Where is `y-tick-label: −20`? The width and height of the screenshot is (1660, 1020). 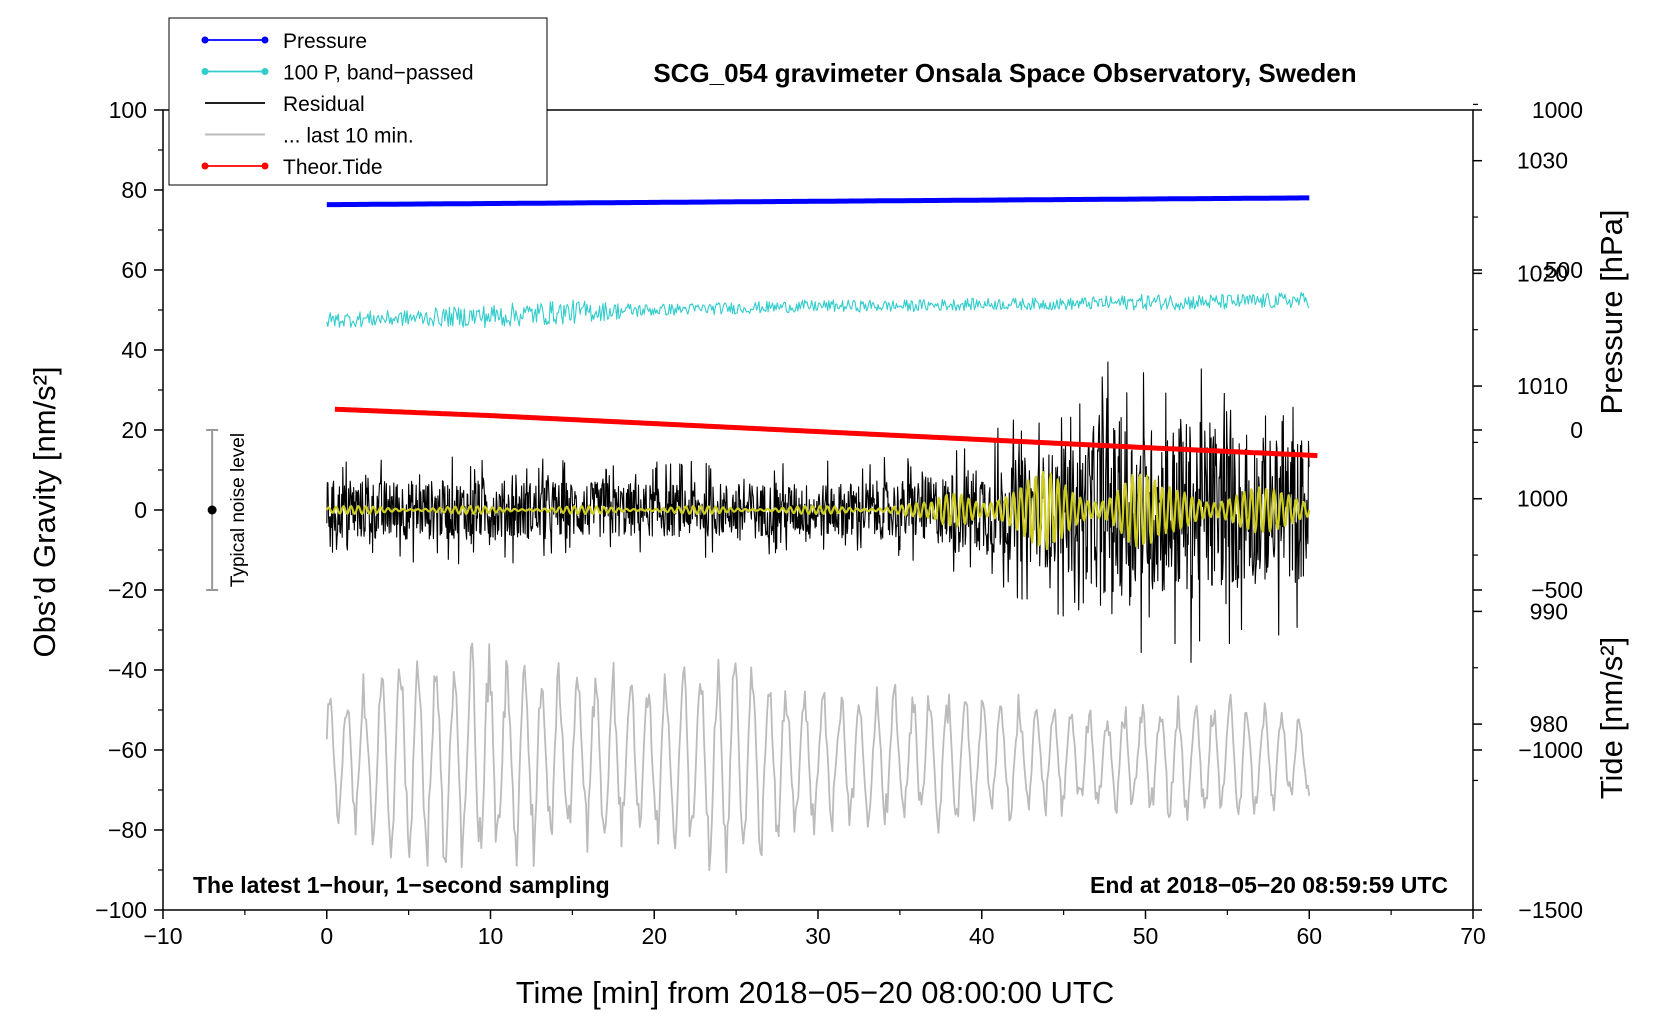 y-tick-label: −20 is located at coordinates (127, 590).